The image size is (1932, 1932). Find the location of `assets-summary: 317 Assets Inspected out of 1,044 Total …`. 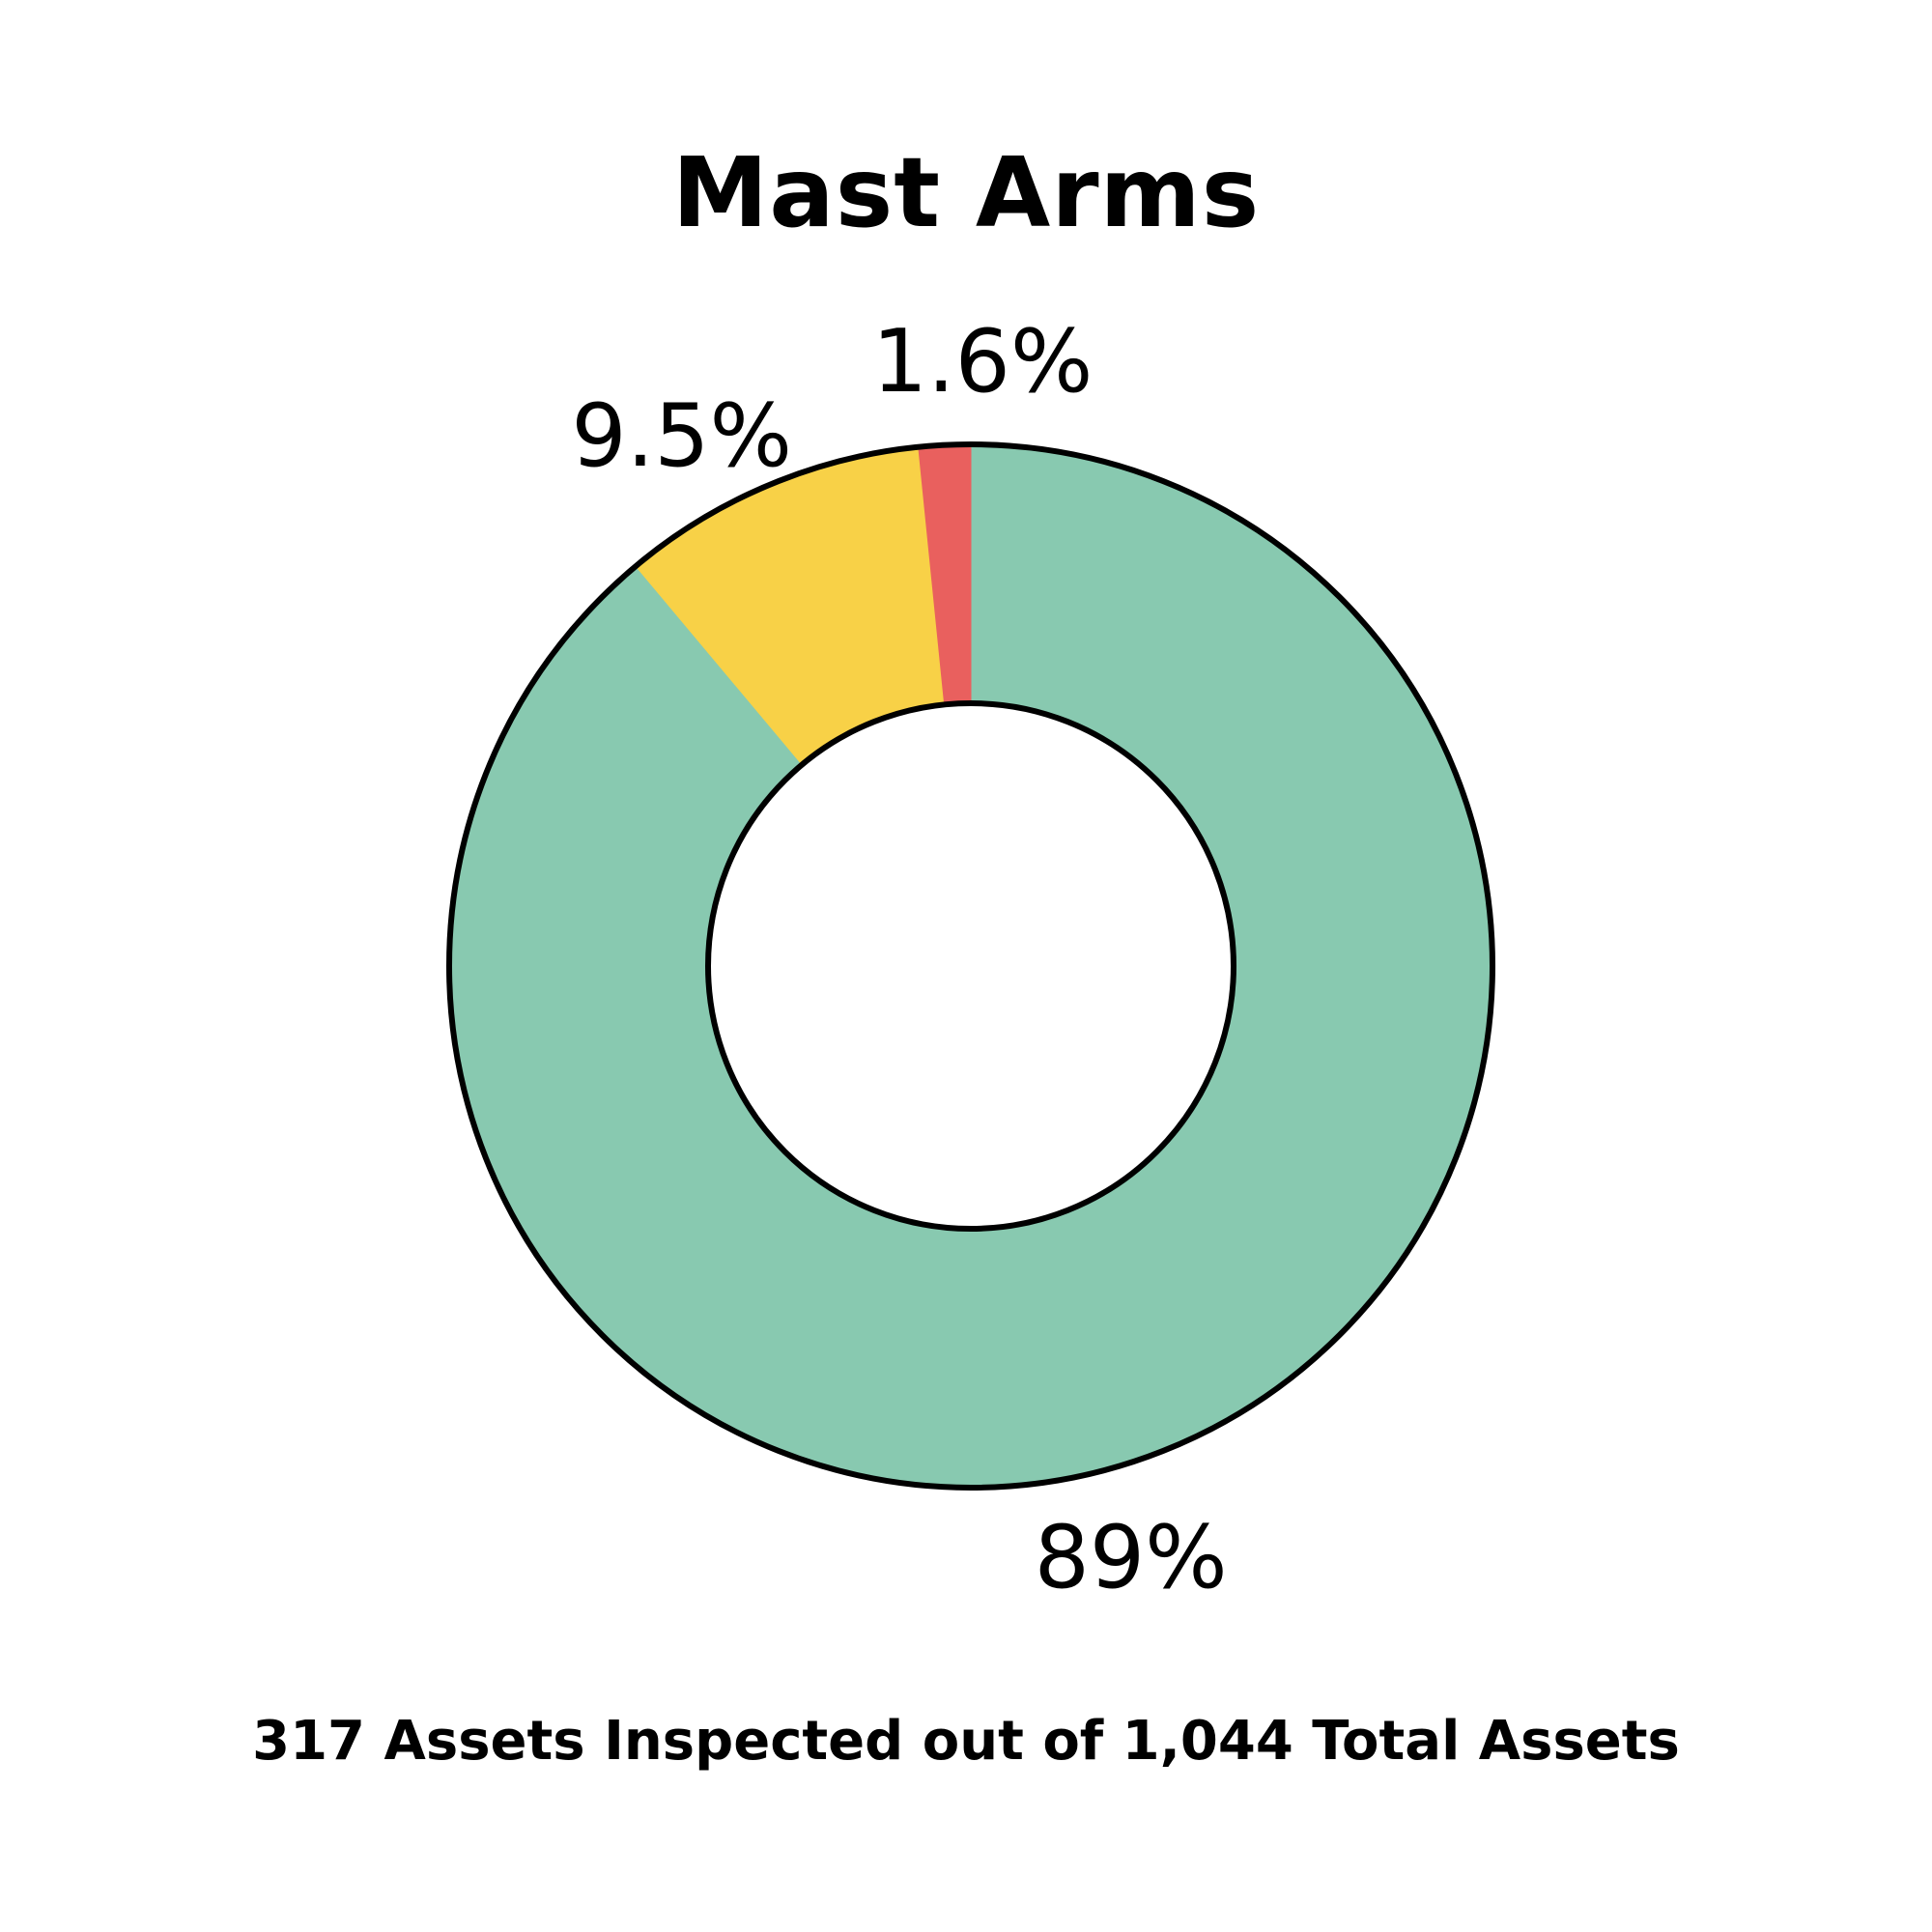

assets-summary: 317 Assets Inspected out of 1,044 Total … is located at coordinates (966, 1741).